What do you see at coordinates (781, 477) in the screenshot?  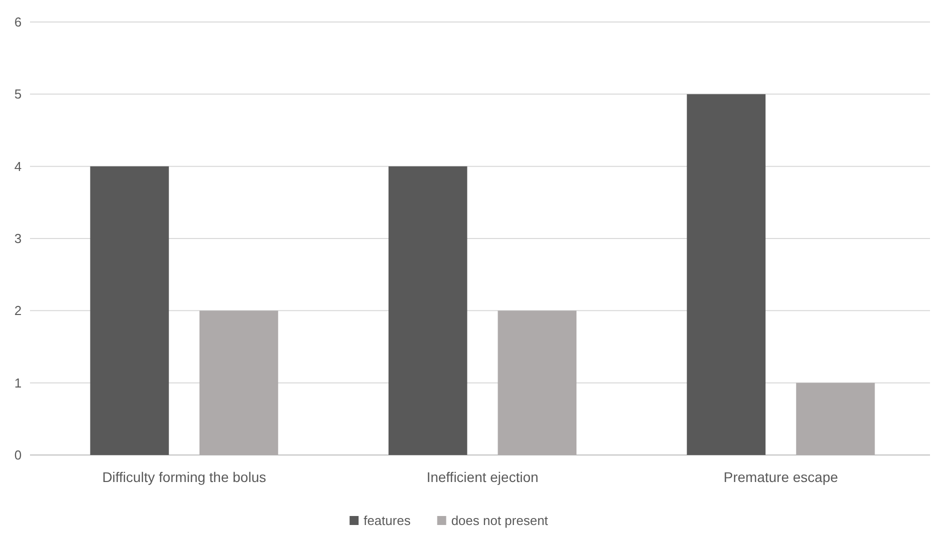 I see `x-tick-label: Premature escape` at bounding box center [781, 477].